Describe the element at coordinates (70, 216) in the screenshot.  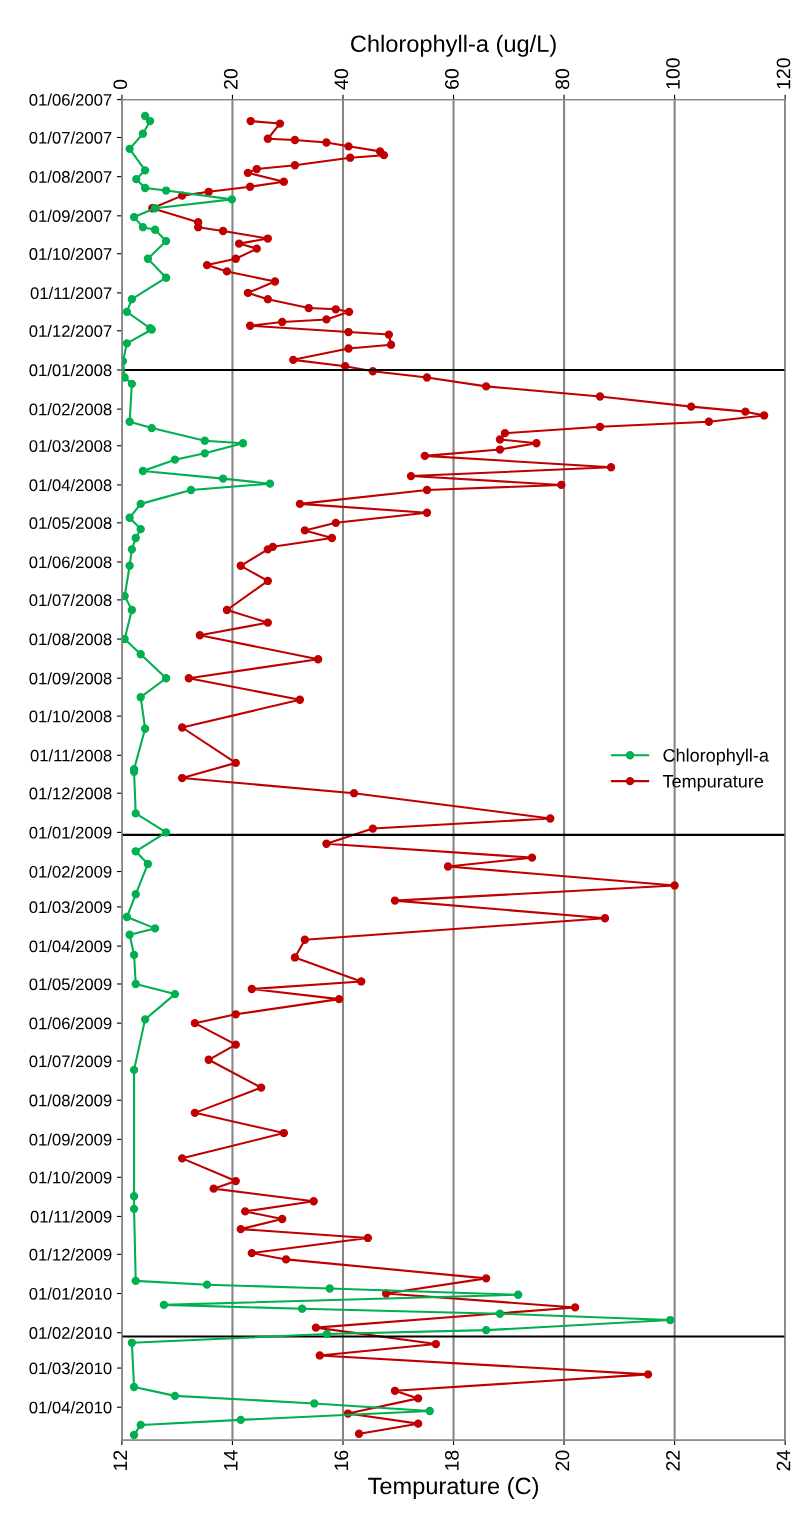
I see `y-tick-label: 01/09/2007` at that location.